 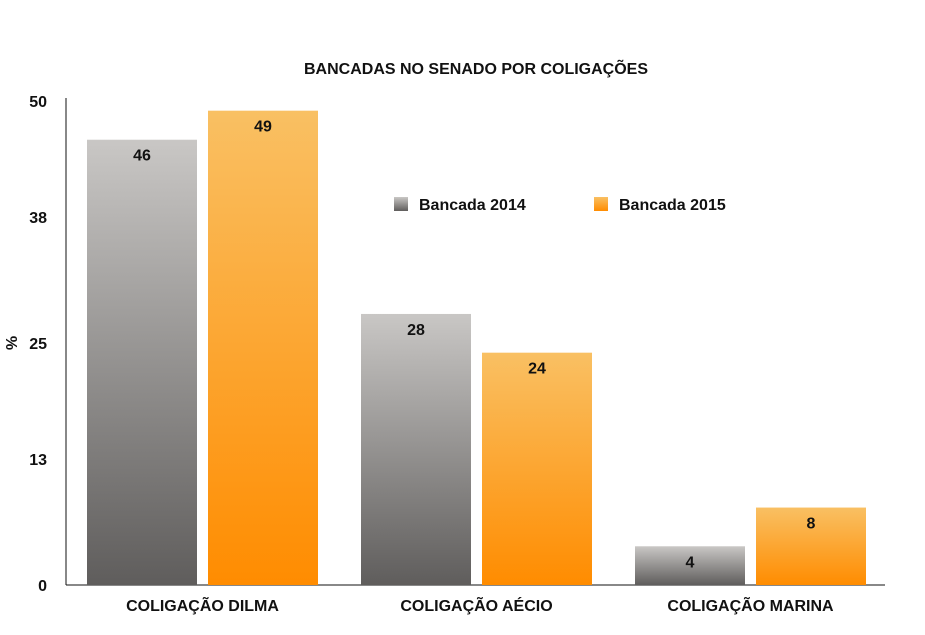 What do you see at coordinates (476, 605) in the screenshot?
I see `category-label: COLIGAÇÃO AÉCIO` at bounding box center [476, 605].